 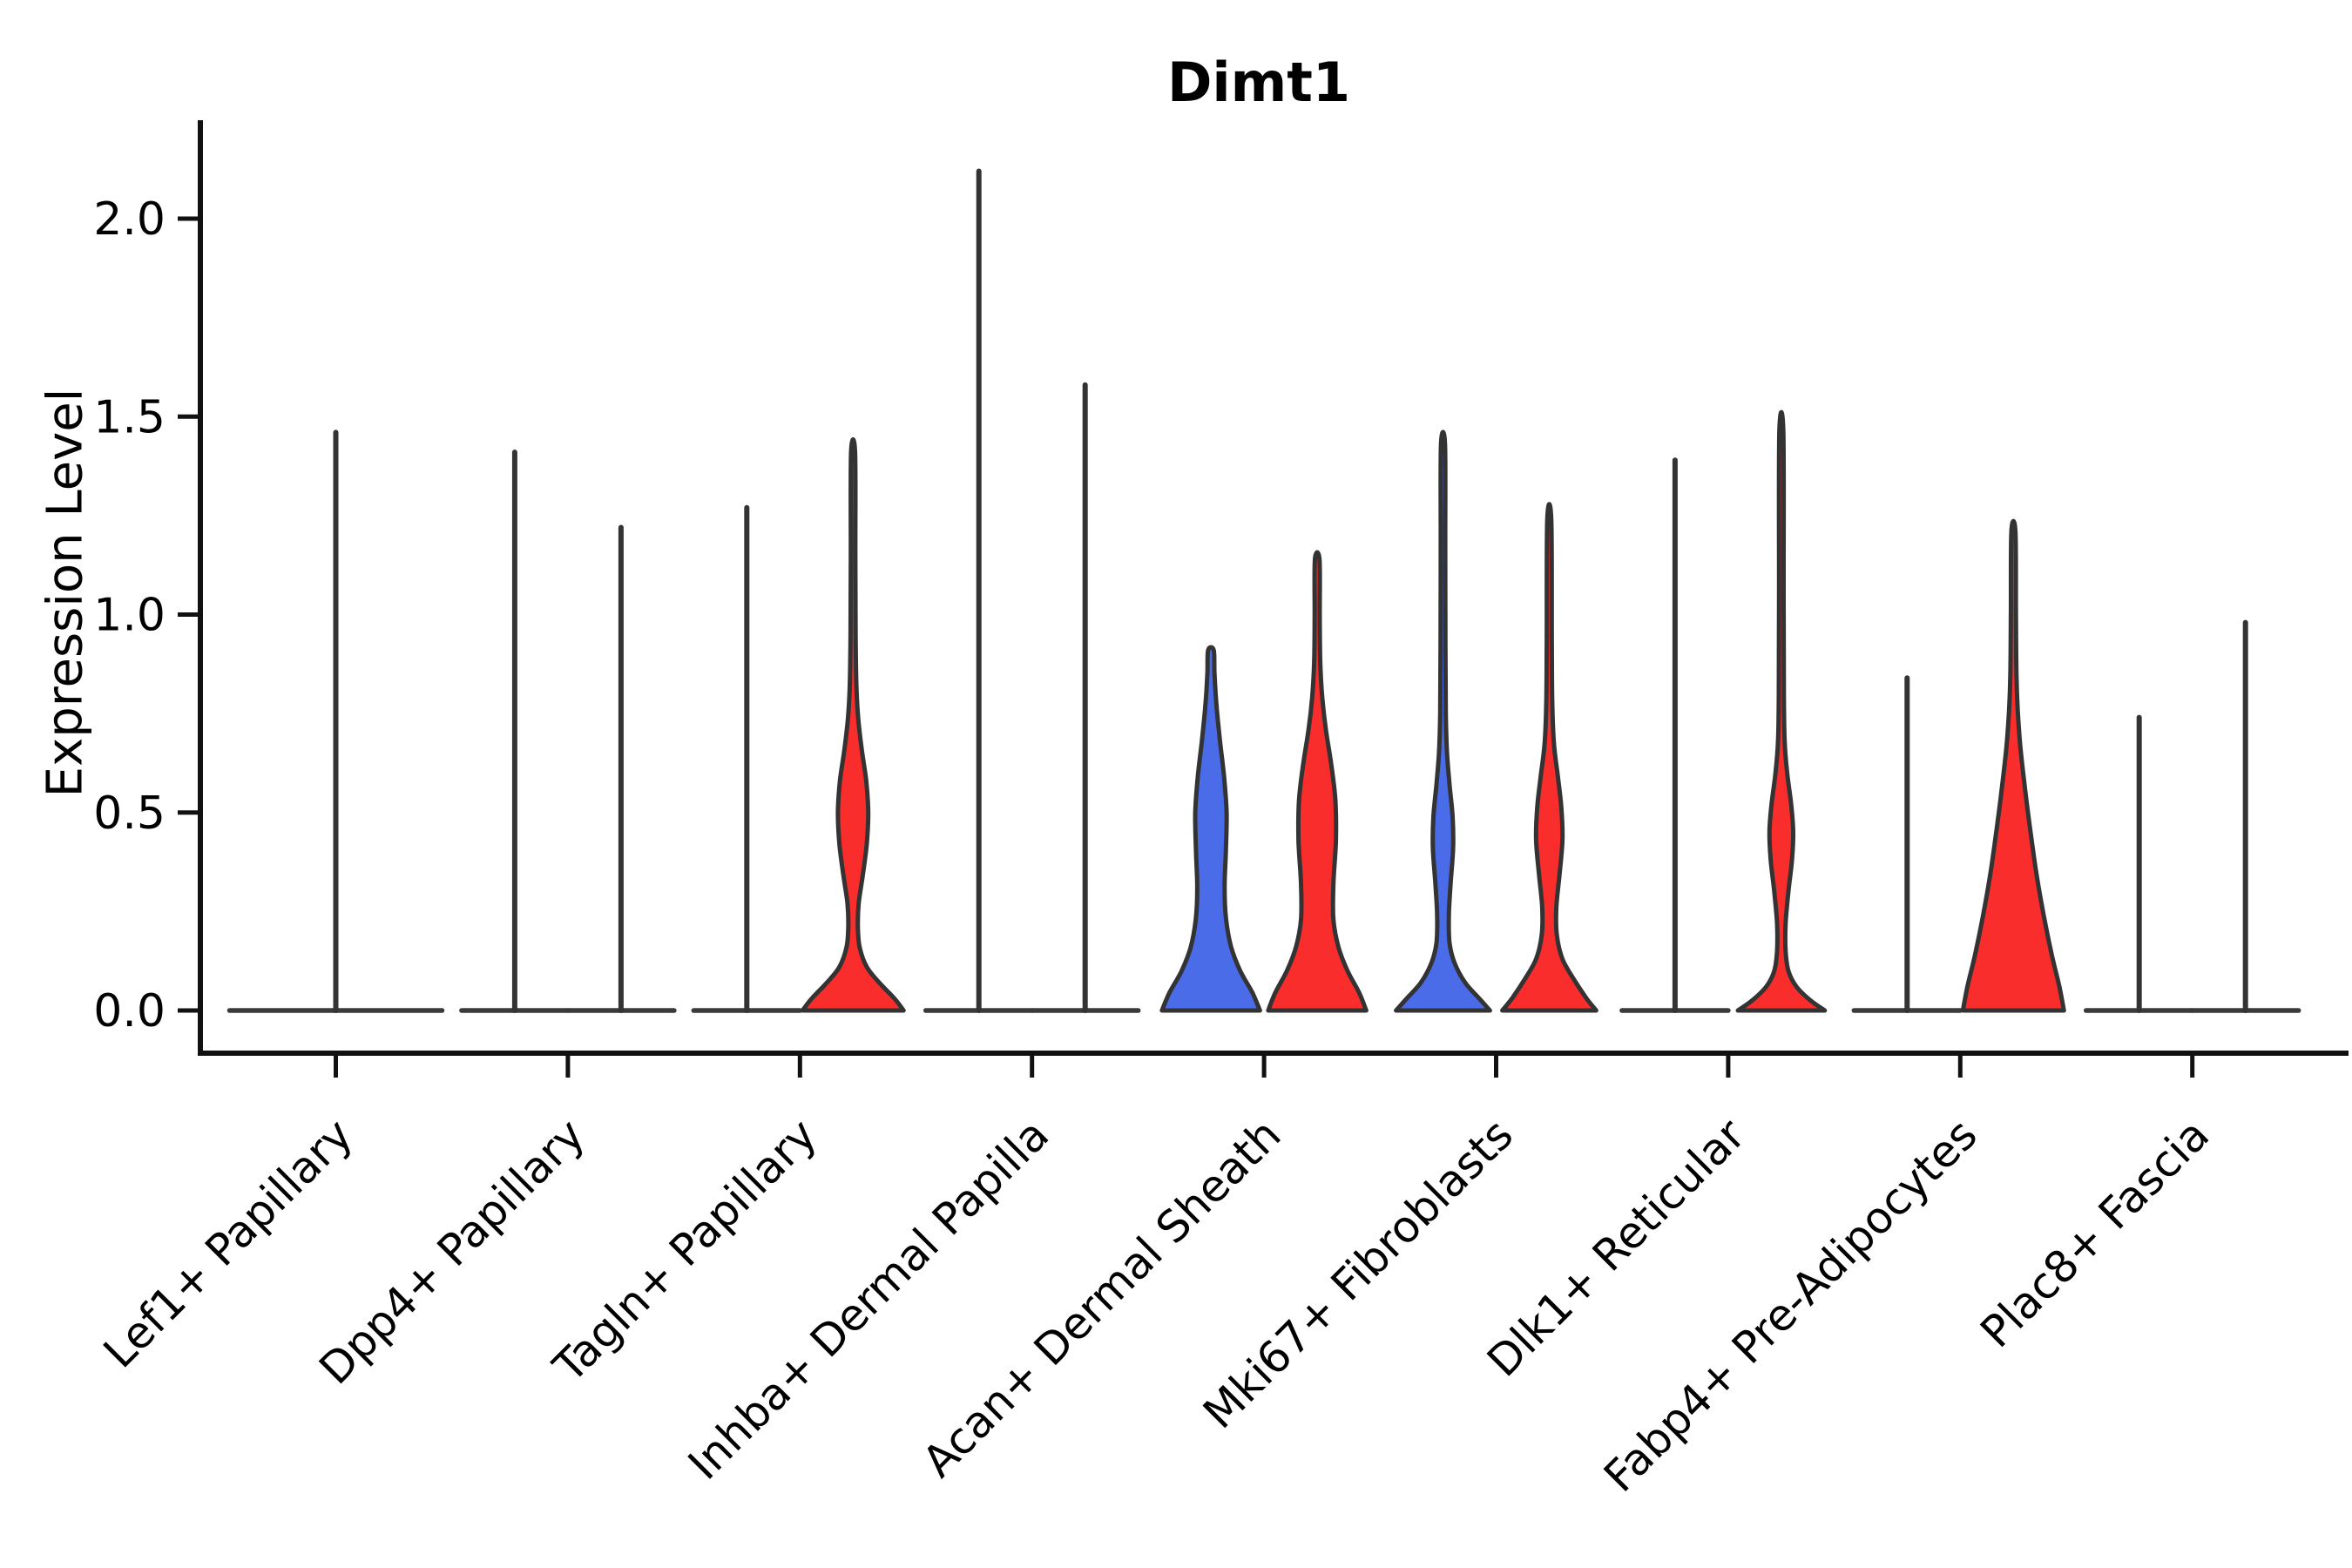 I want to click on y-tick-label: 1.0, so click(x=129, y=616).